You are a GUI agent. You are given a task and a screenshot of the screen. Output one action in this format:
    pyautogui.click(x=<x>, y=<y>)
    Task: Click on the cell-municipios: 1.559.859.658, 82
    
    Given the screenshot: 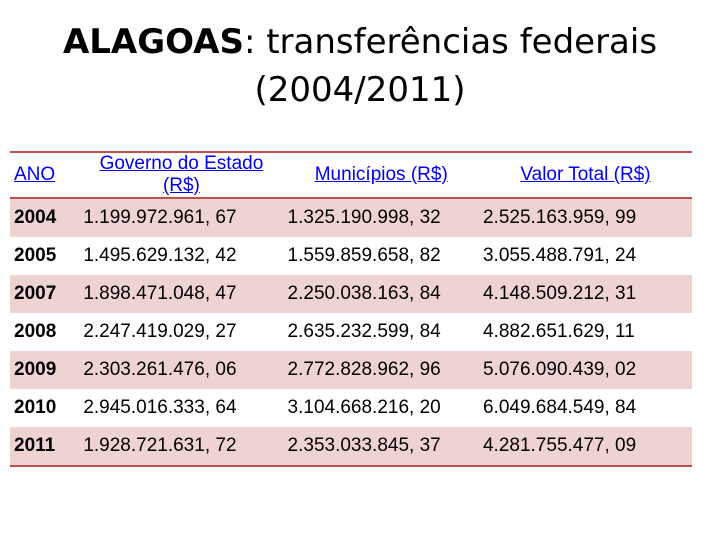 What is the action you would take?
    pyautogui.click(x=381, y=256)
    